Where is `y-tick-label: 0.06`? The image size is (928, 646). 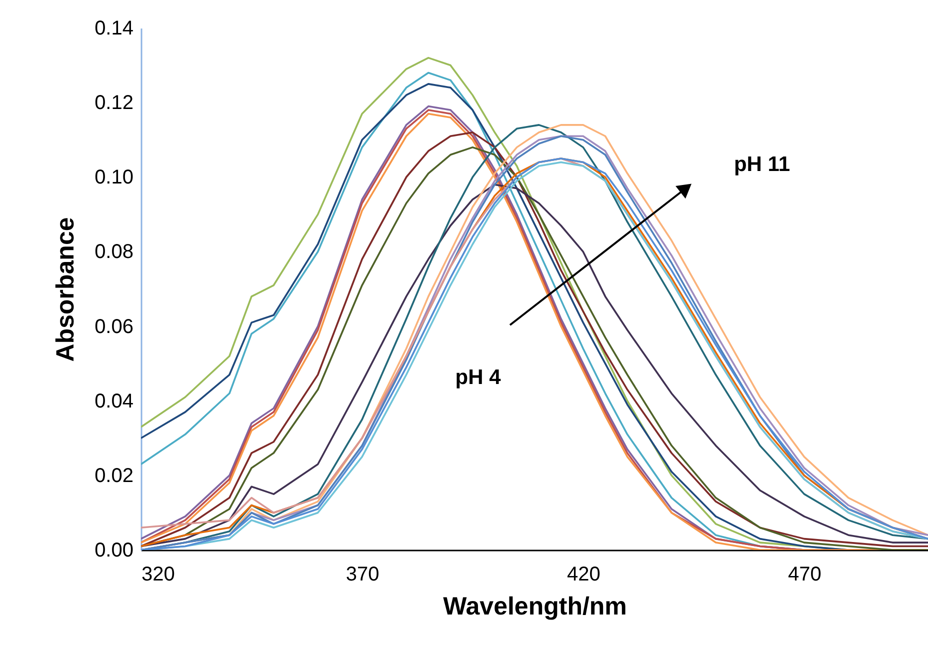 y-tick-label: 0.06 is located at coordinates (114, 327).